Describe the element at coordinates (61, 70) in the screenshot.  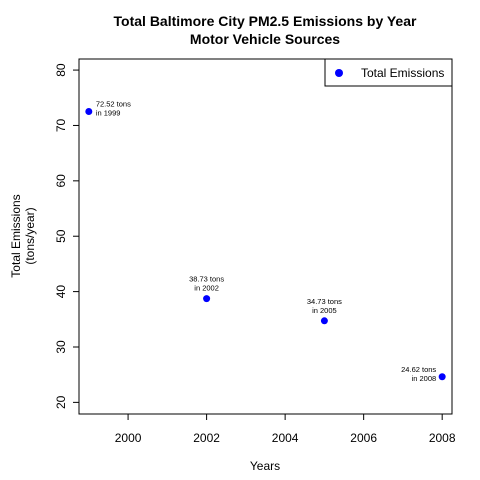
I see `y-tick-label: 80` at that location.